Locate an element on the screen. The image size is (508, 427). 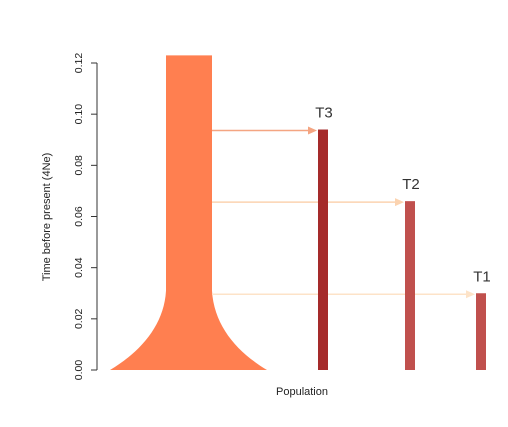
y-axis-label: Time before present (4Ne) is located at coordinates (47, 217).